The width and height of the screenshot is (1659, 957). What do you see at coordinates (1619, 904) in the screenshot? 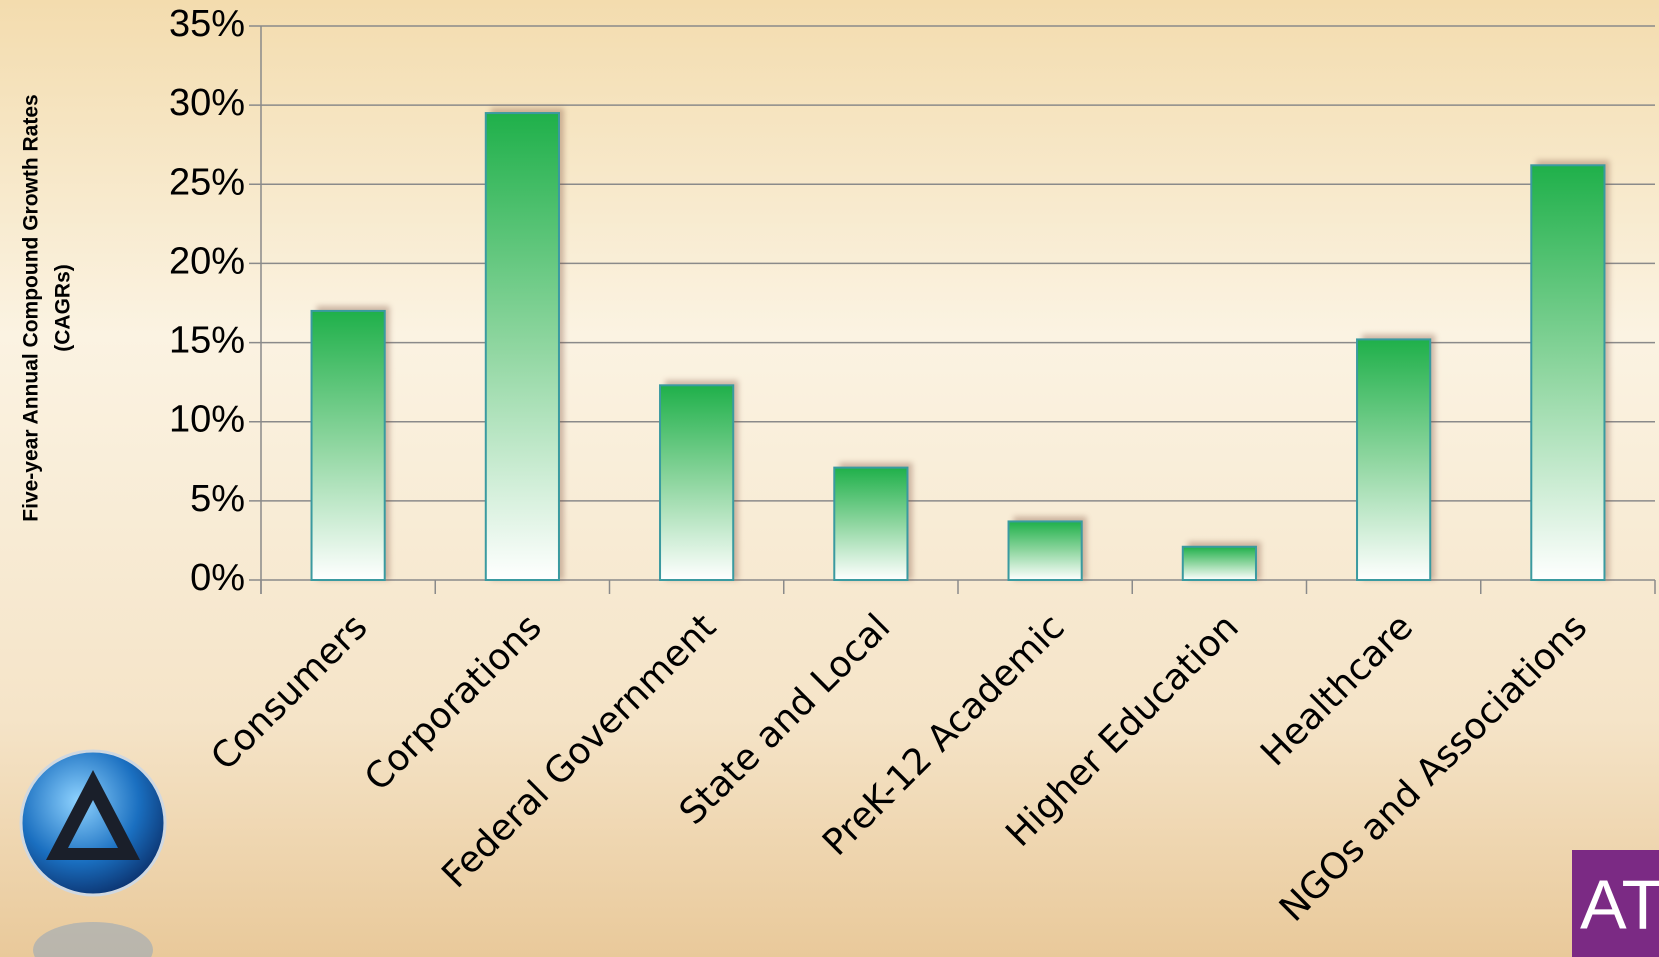
I see `brand-text: AT` at bounding box center [1619, 904].